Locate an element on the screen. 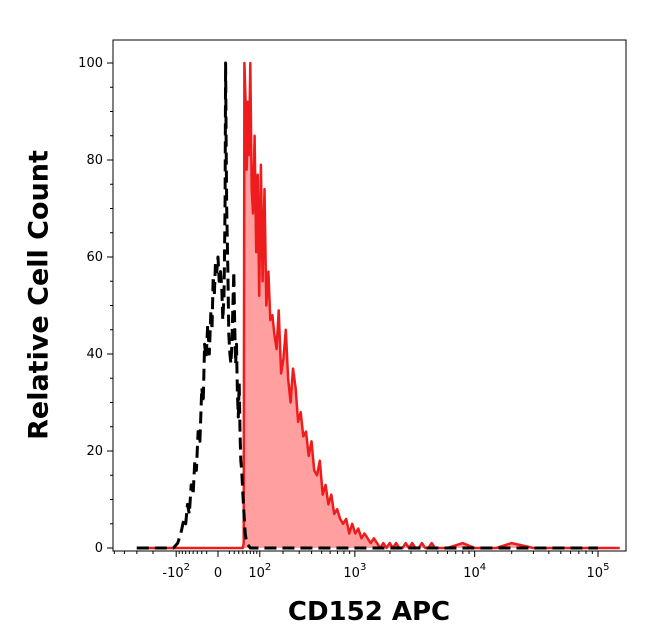 The width and height of the screenshot is (646, 641). x-tick-label: 10³ is located at coordinates (354, 571).